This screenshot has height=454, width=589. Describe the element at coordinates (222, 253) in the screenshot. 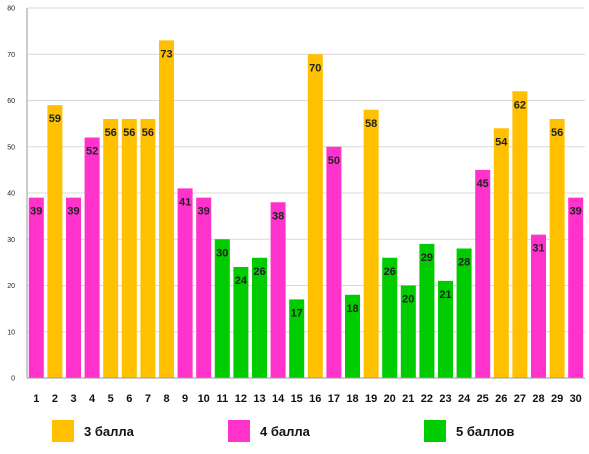

I see `data-label: 30` at that location.